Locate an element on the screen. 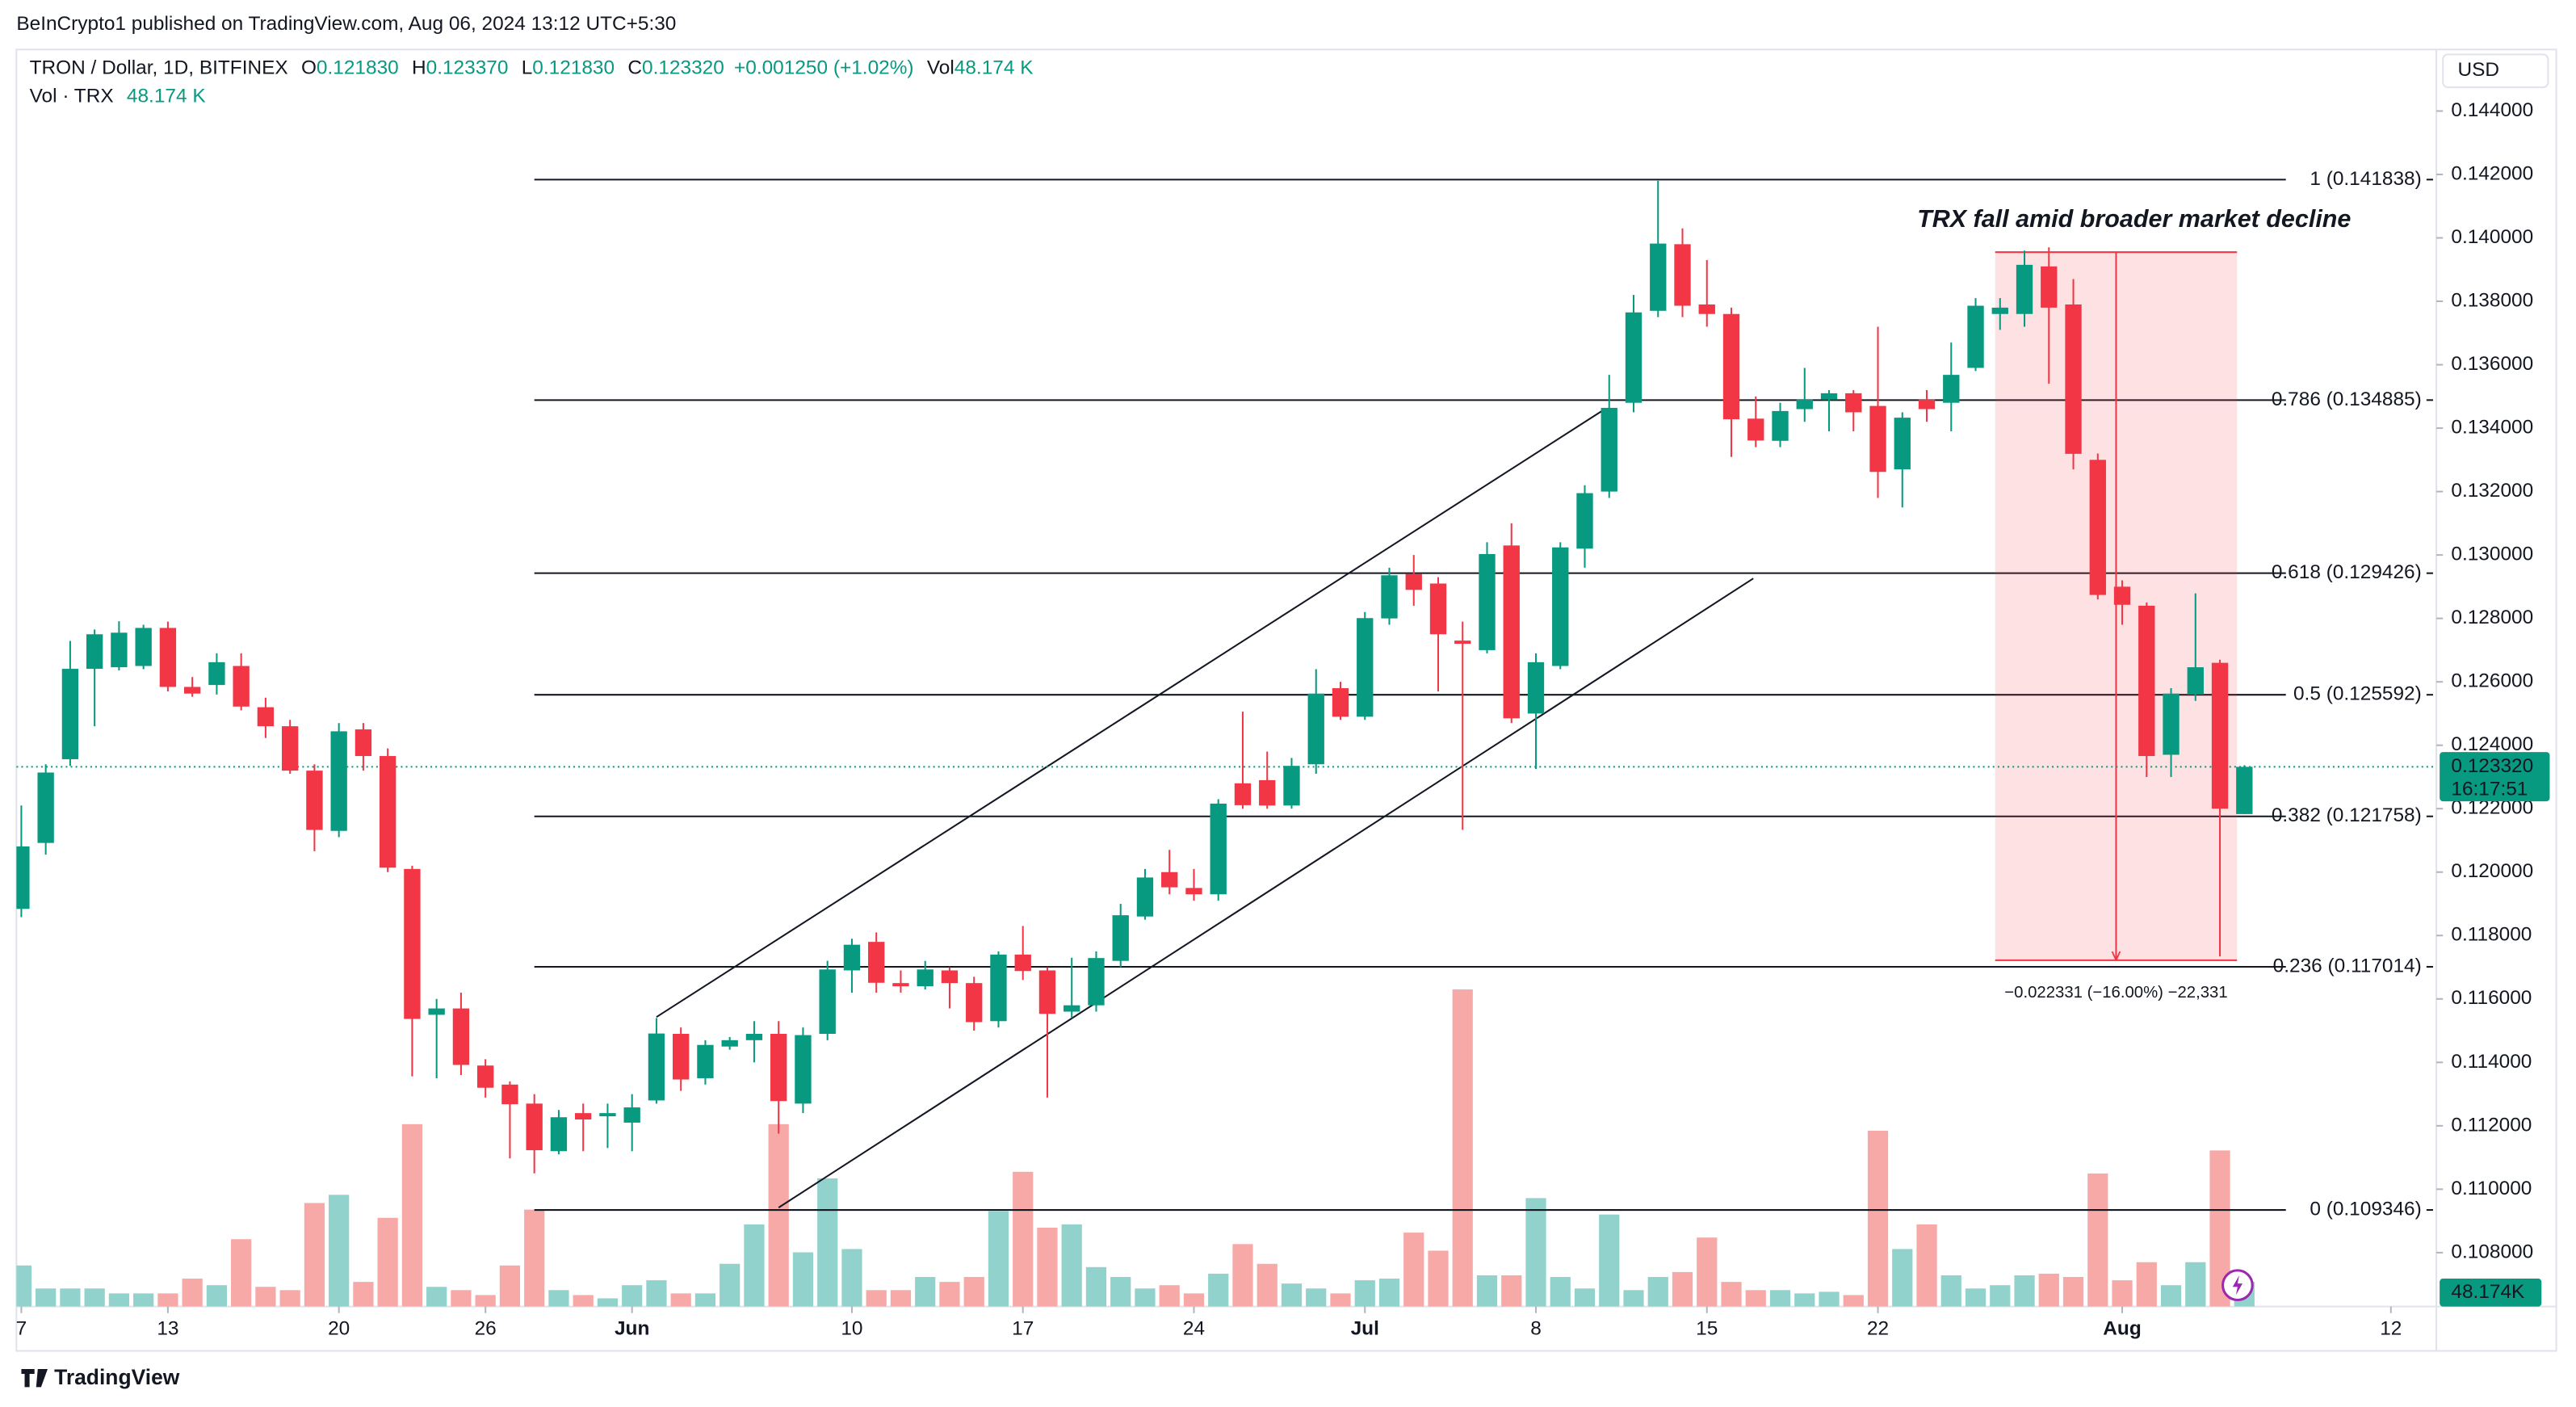 This screenshot has width=2576, height=1407. y-tick-label: 0.140000 is located at coordinates (2492, 237).